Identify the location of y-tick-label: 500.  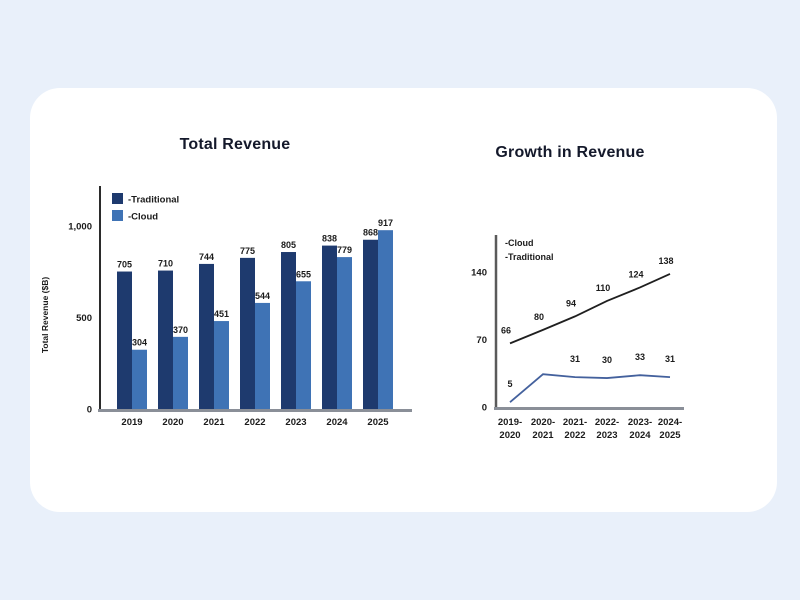
(84, 318).